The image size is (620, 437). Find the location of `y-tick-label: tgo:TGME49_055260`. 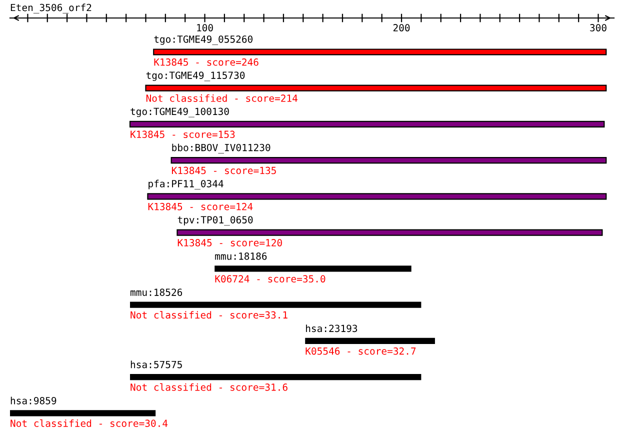

y-tick-label: tgo:TGME49_055260 is located at coordinates (203, 41).